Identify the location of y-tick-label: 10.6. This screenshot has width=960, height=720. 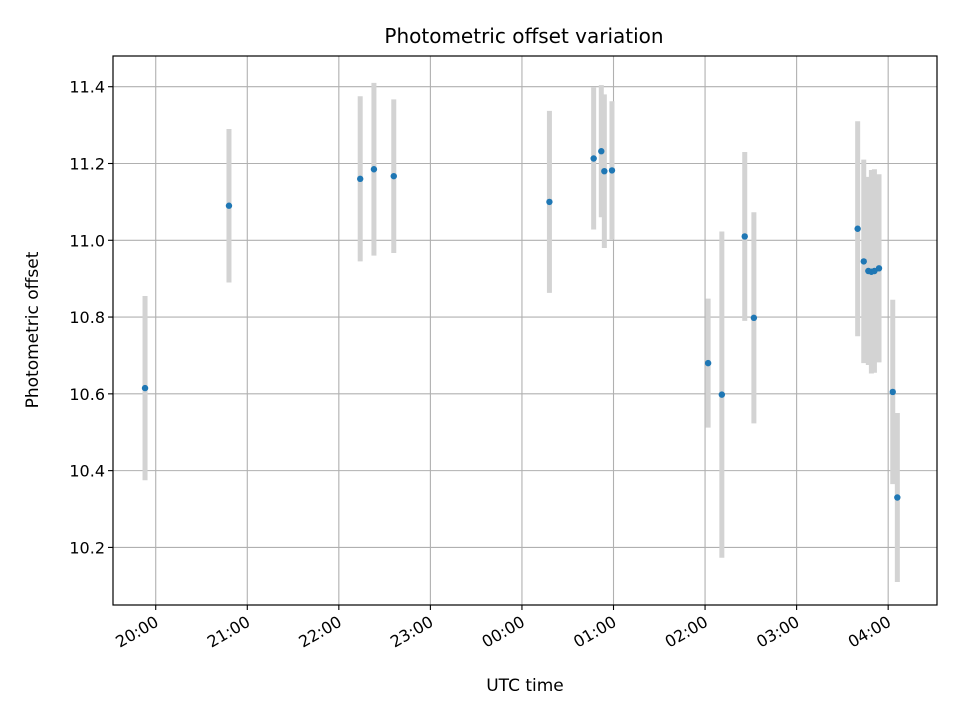
(87, 394).